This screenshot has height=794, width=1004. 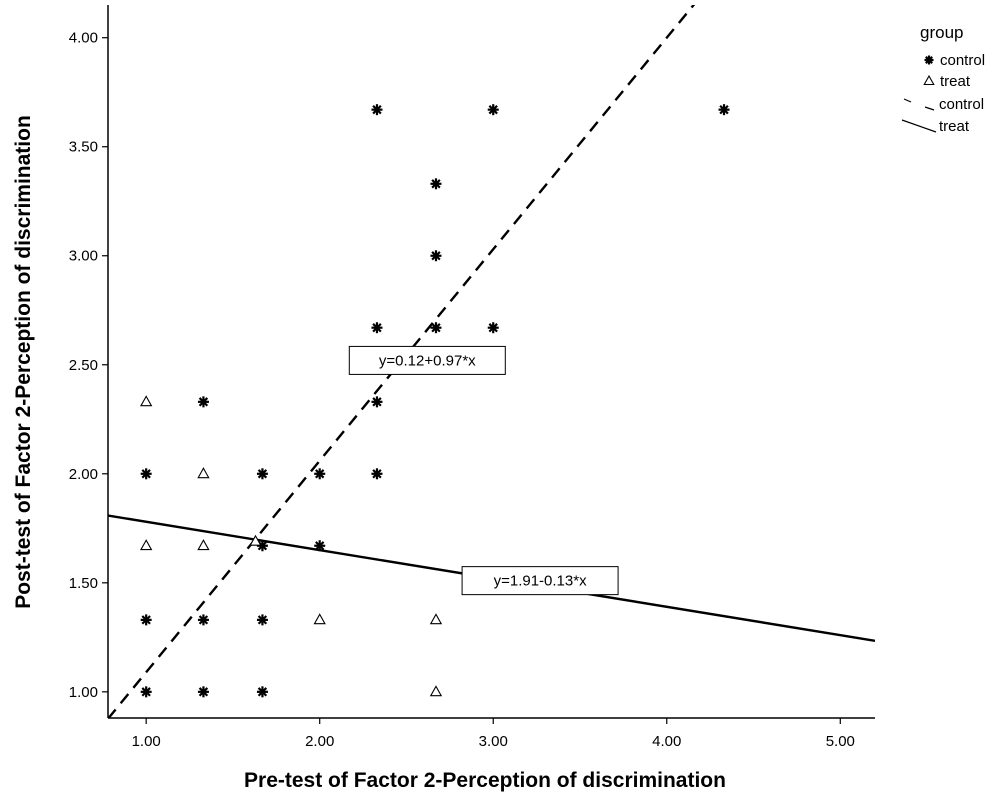 What do you see at coordinates (146, 741) in the screenshot?
I see `x-tick-label: 1.00` at bounding box center [146, 741].